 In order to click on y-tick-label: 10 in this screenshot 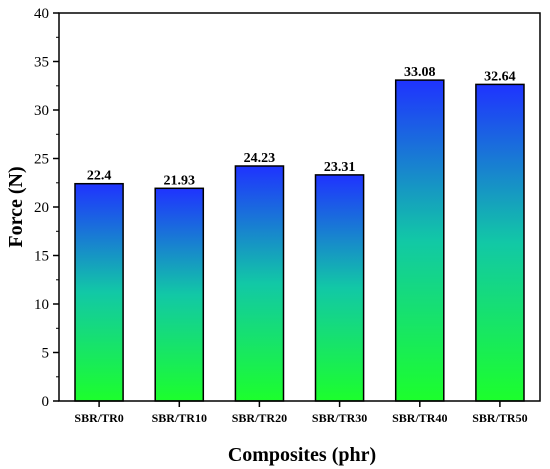, I will do `click(41, 305)`.